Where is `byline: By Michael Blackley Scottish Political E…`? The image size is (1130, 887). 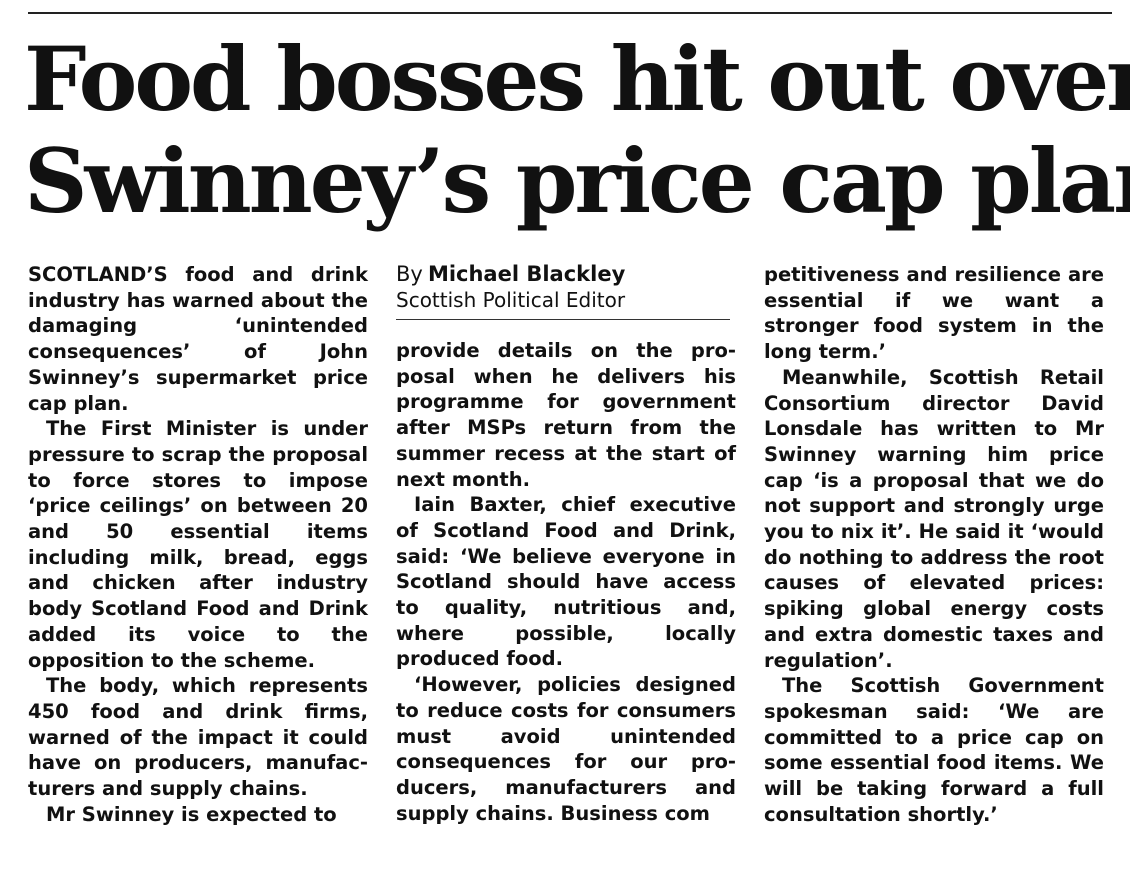
byline: By Michael Blackley Scottish Political E… is located at coordinates (563, 291).